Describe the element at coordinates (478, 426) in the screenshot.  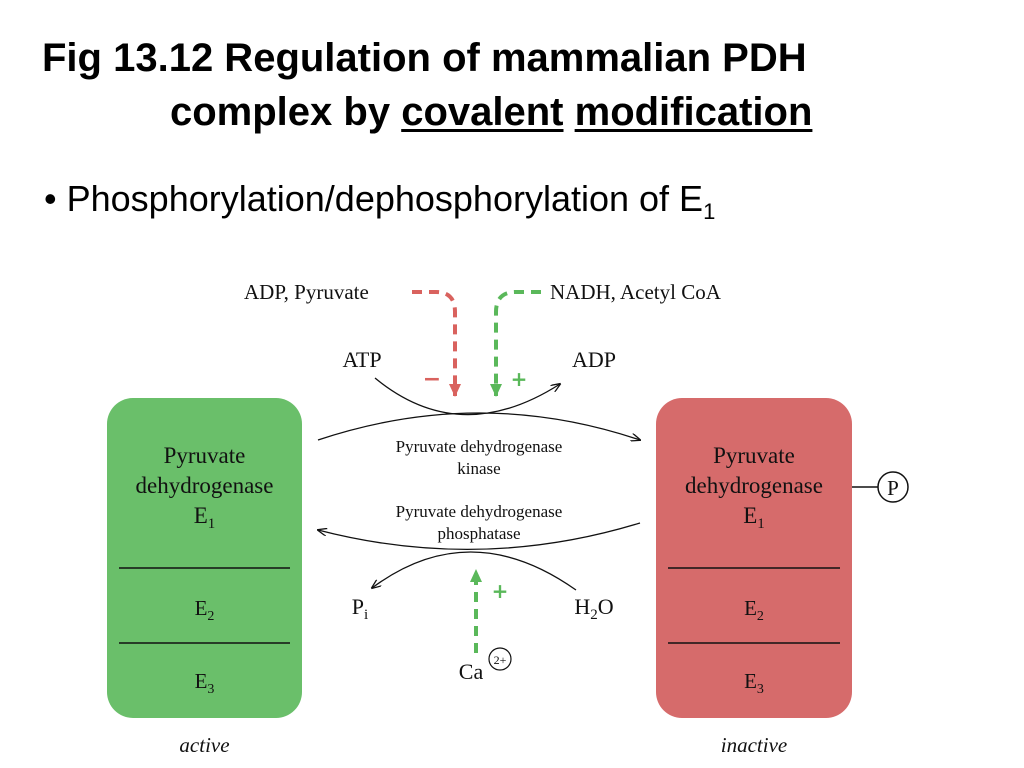
I see `kinase-arrow` at that location.